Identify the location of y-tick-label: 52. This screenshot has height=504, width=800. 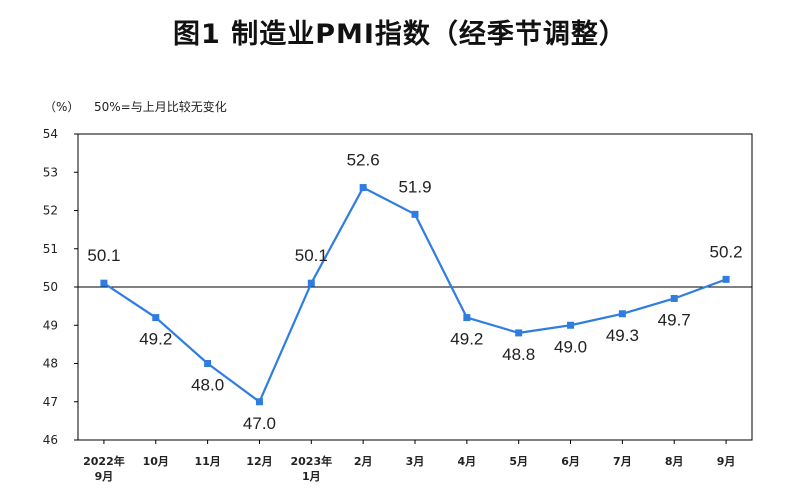
(50, 211).